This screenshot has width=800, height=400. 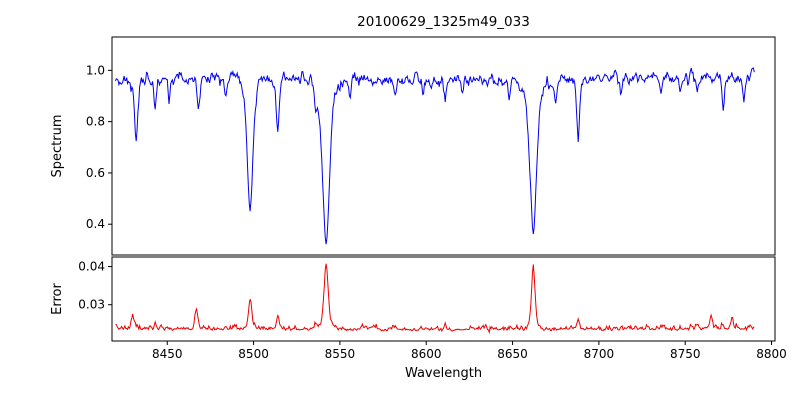 I want to click on x-tick-label: 8650, so click(x=512, y=354).